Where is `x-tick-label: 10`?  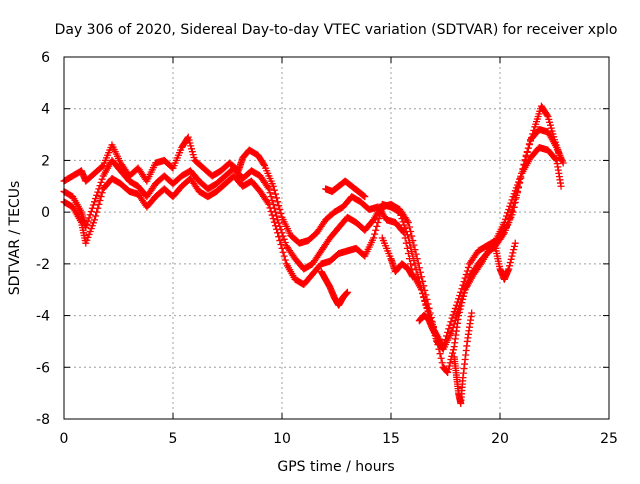
x-tick-label: 10 is located at coordinates (282, 439).